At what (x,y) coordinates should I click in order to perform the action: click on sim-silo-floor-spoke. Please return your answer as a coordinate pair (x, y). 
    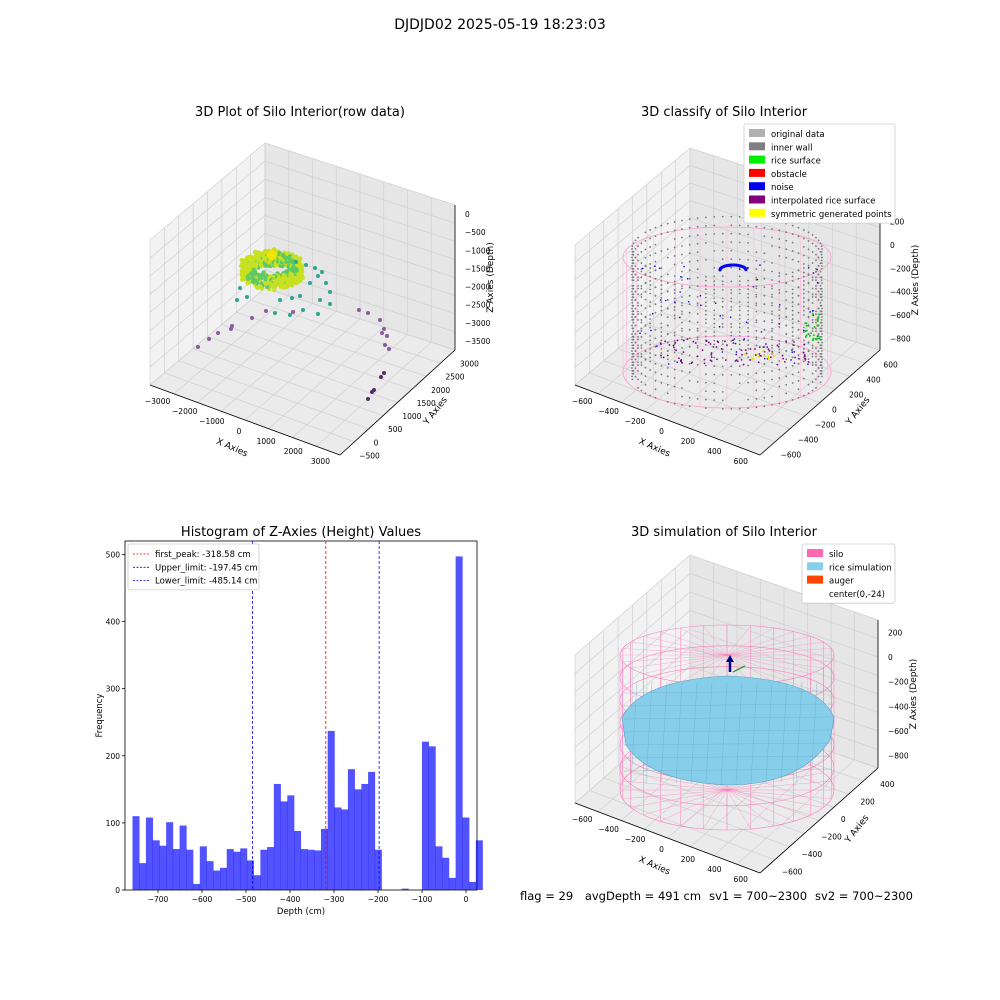
    Looking at the image, I should click on (738, 809).